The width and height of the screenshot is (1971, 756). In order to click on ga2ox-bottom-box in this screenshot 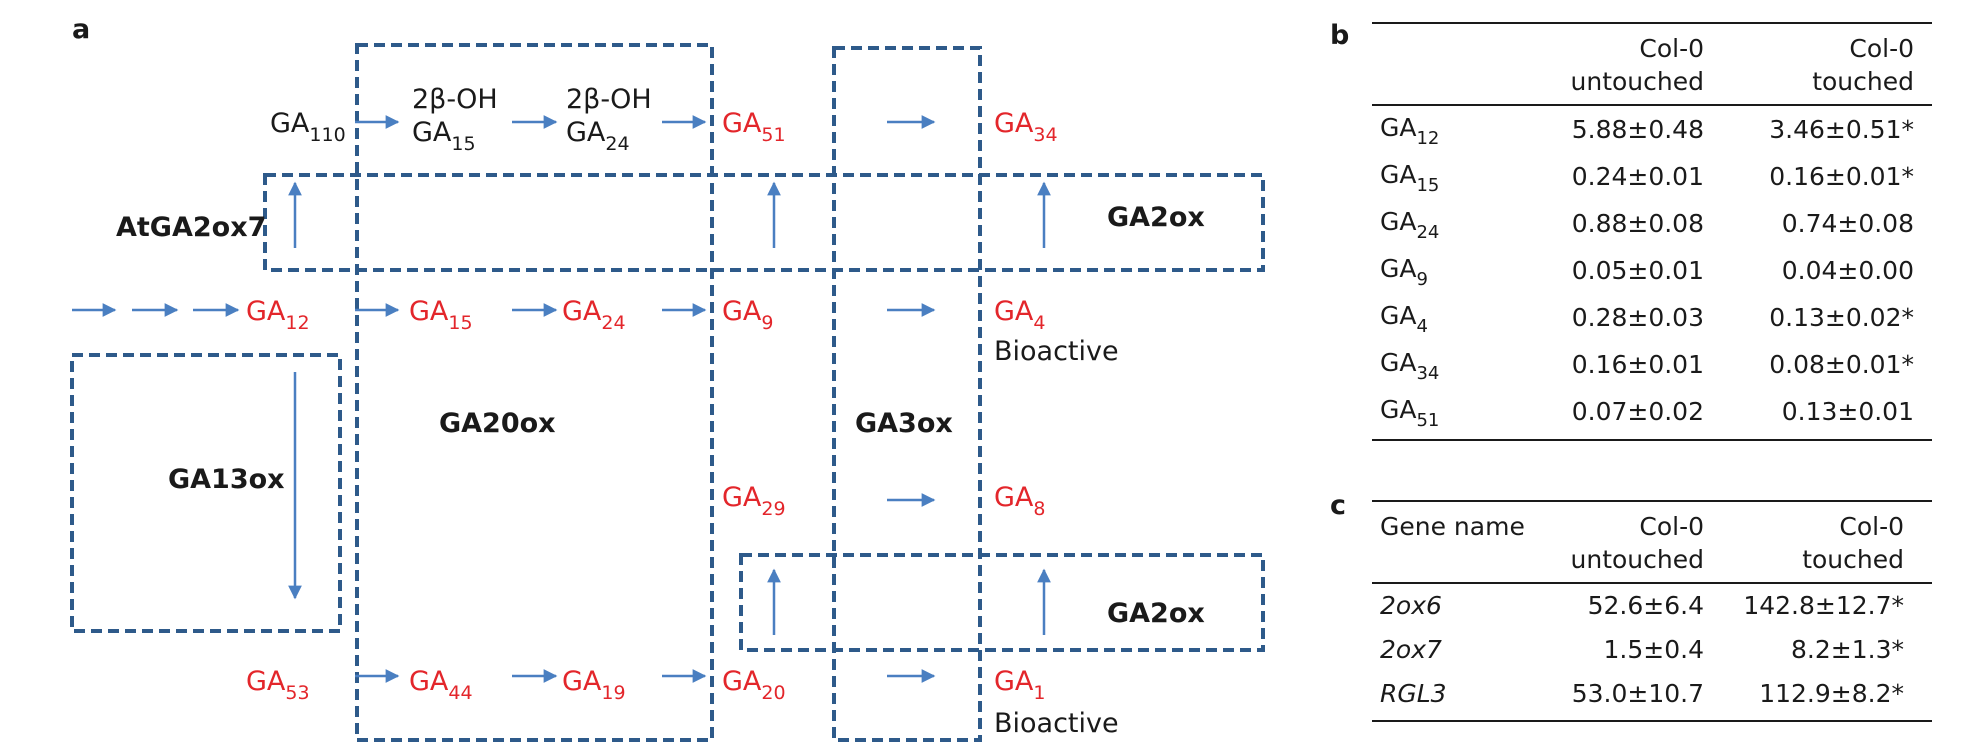, I will do `click(1002, 602)`.